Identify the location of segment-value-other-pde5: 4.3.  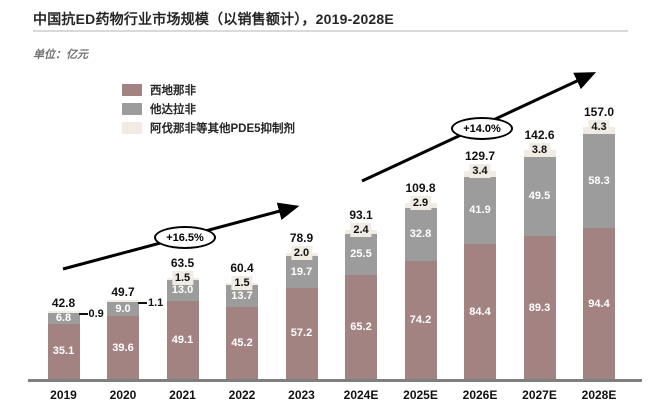
(599, 127).